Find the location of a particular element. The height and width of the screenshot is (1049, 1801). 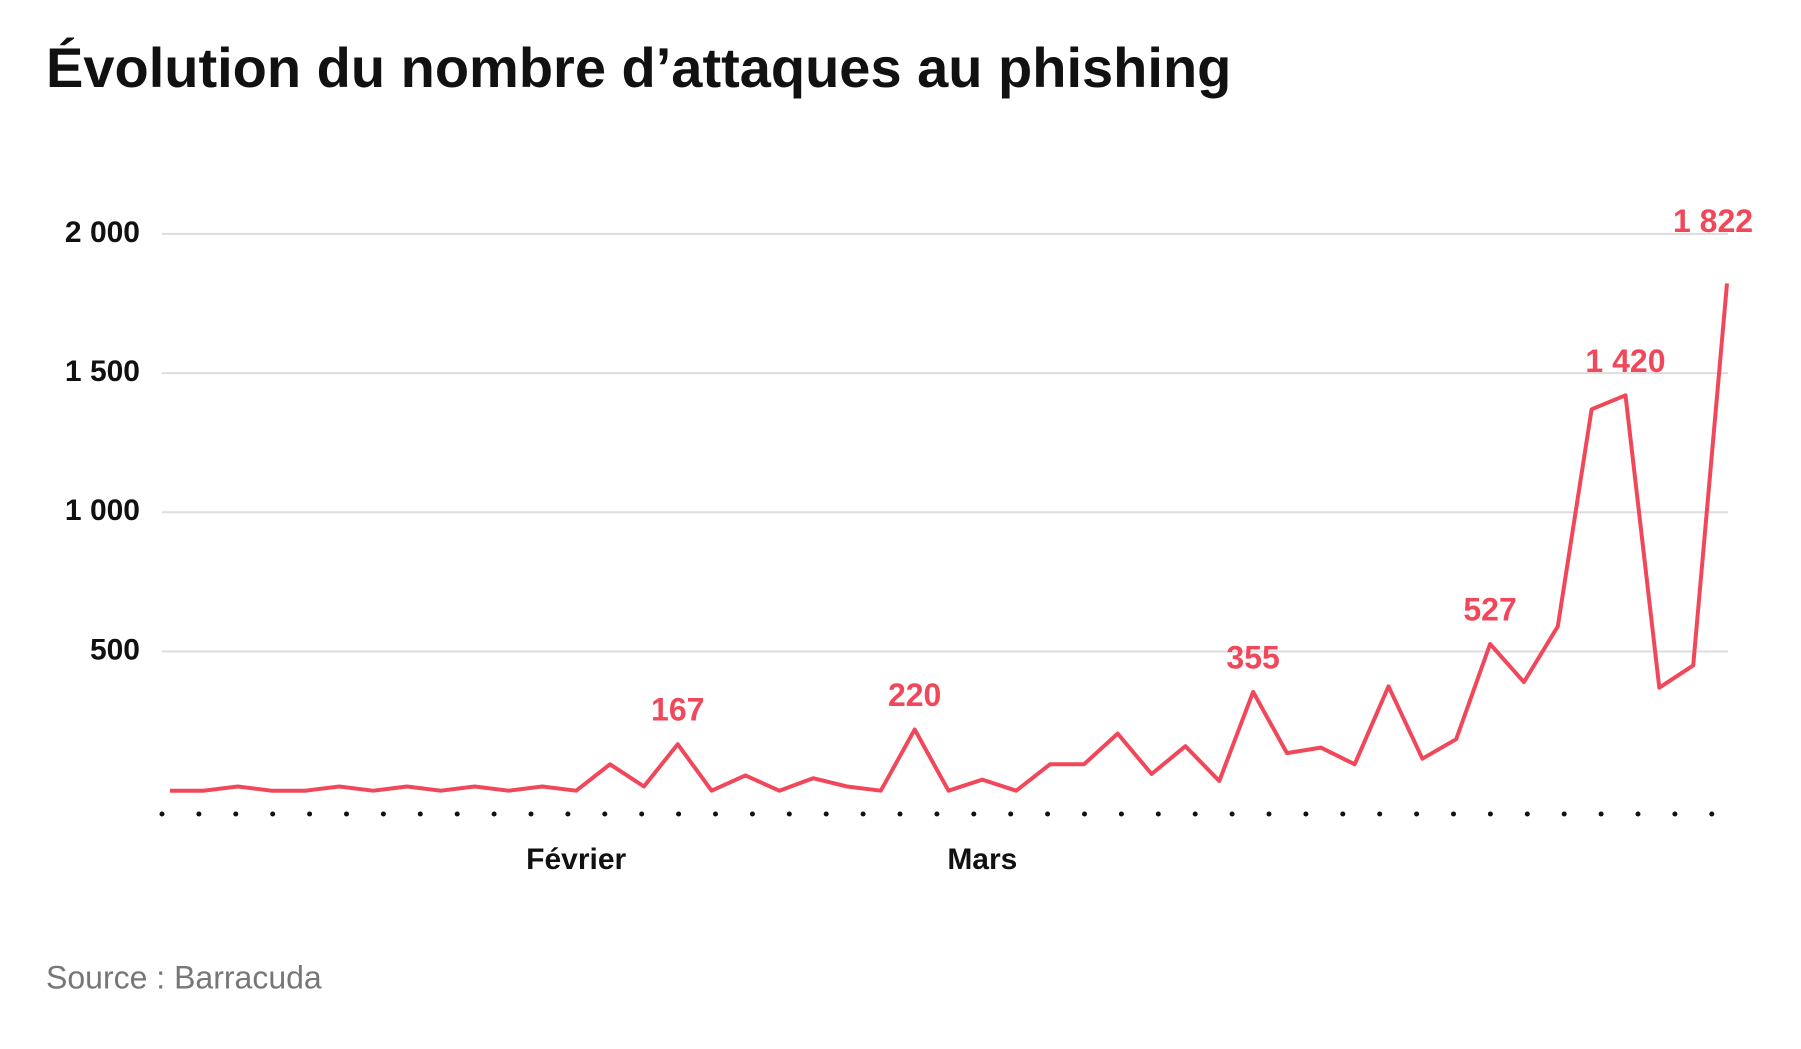

data-label: 220 is located at coordinates (914, 695).